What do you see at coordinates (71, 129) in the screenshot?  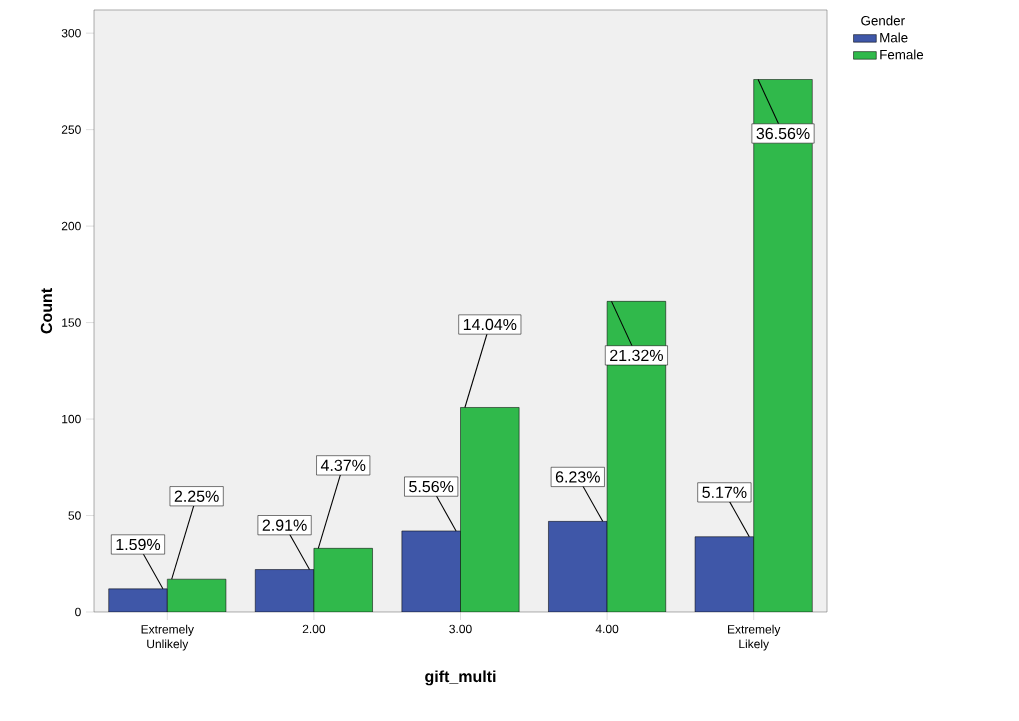 I see `y-tick-label: 250` at bounding box center [71, 129].